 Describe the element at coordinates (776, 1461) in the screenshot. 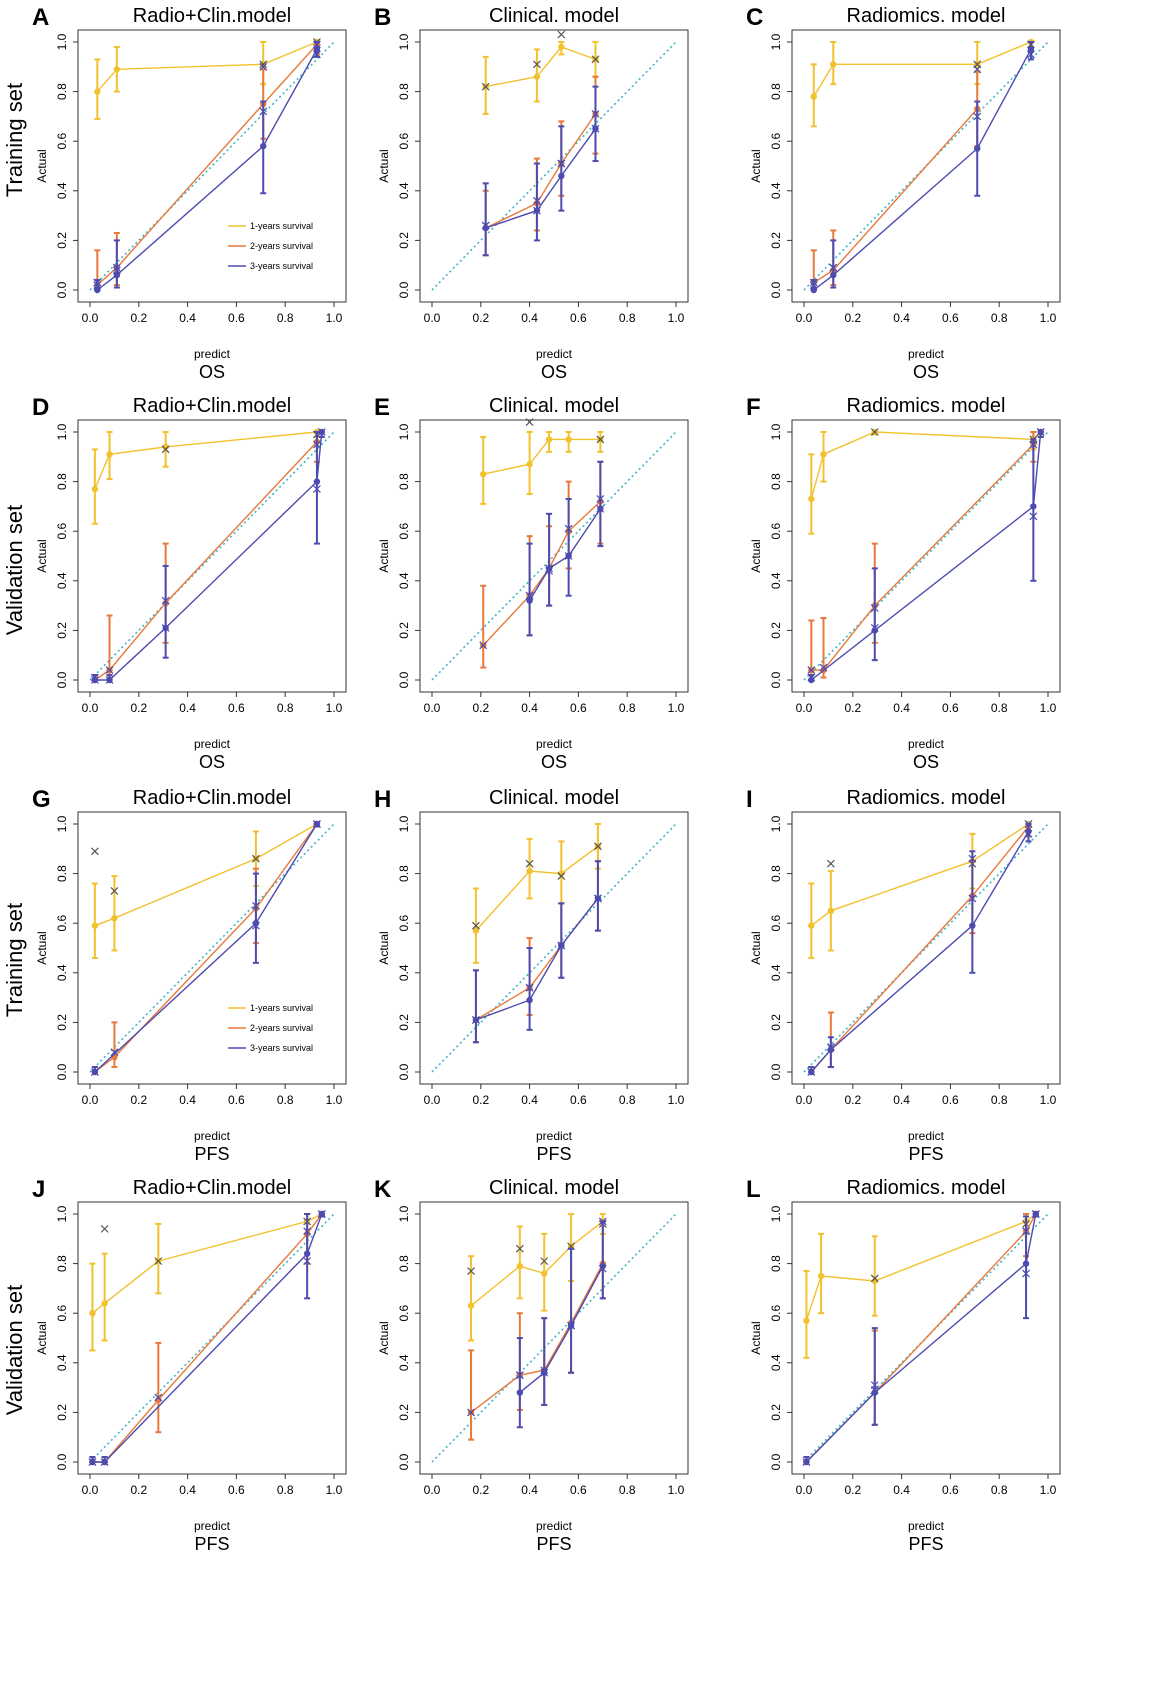

I see `y-tick-label: 0.0` at that location.